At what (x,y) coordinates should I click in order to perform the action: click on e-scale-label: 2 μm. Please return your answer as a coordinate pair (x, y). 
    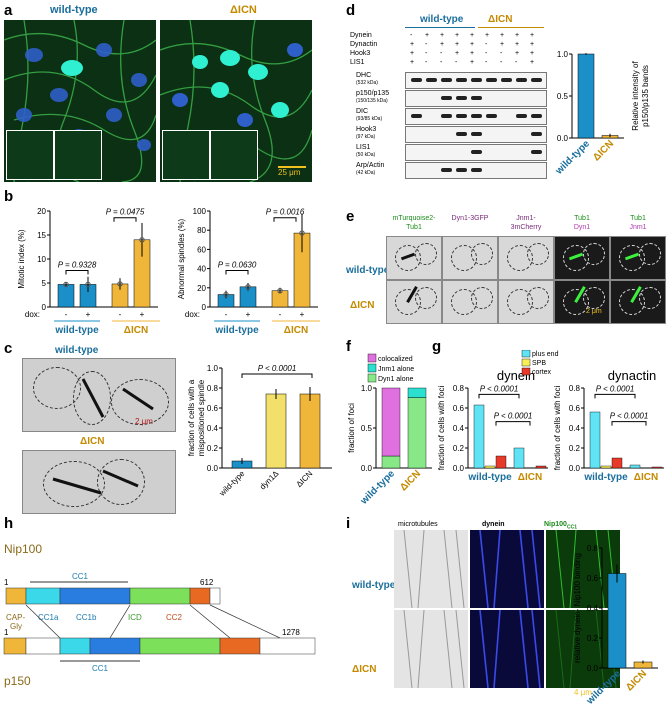
    Looking at the image, I should click on (594, 311).